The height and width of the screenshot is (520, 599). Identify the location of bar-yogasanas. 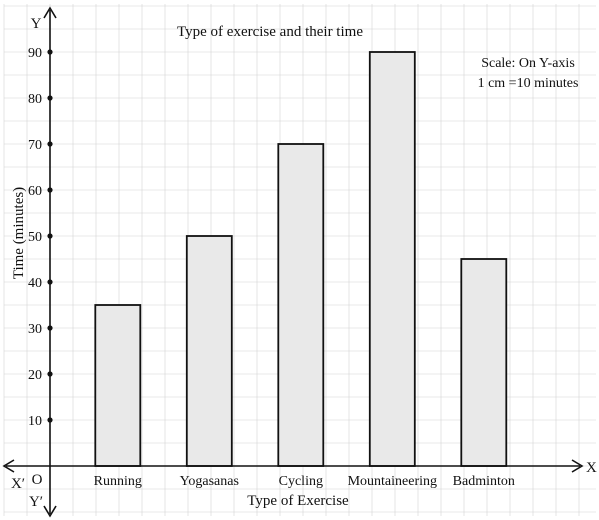
(209, 351).